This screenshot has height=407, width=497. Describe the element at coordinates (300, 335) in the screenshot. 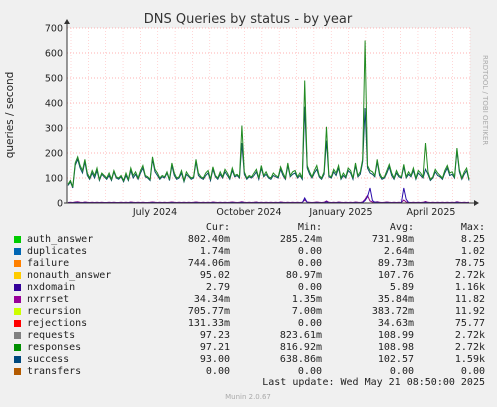

I see `legend-min: 823.61m` at that location.